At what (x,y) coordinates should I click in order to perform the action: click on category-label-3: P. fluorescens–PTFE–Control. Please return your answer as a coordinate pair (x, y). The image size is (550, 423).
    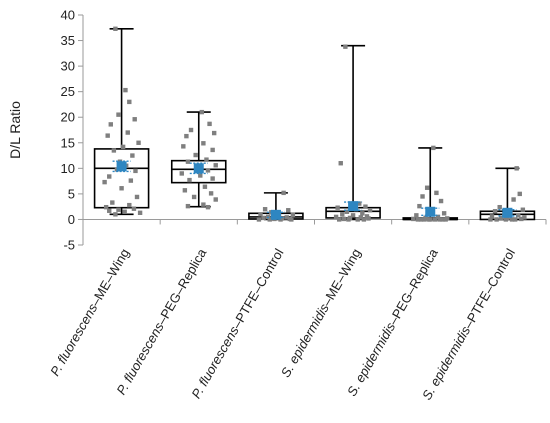
    Looking at the image, I should click on (237, 323).